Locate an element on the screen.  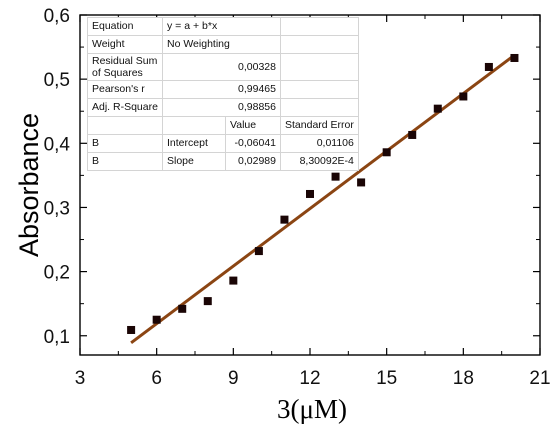
stats-cell: 0,98856 is located at coordinates (221, 107).